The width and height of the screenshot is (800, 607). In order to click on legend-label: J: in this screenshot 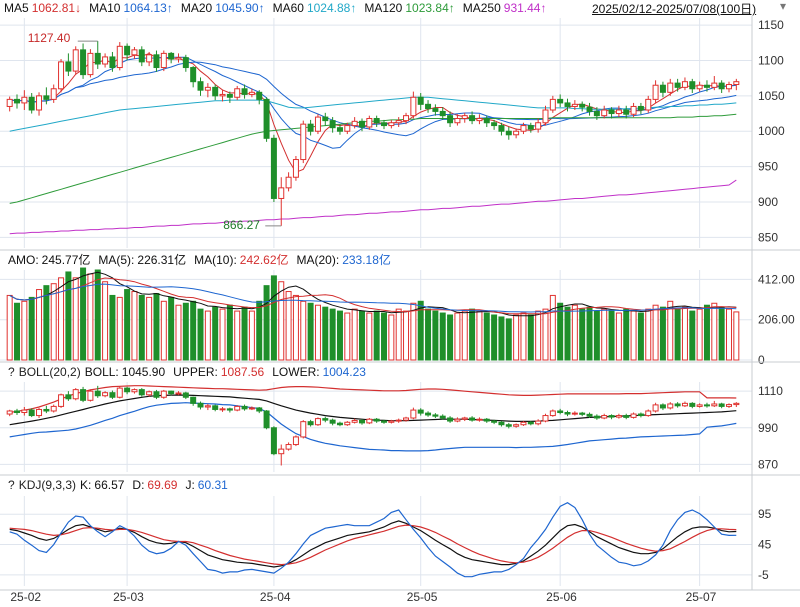, I will do `click(190, 485)`.